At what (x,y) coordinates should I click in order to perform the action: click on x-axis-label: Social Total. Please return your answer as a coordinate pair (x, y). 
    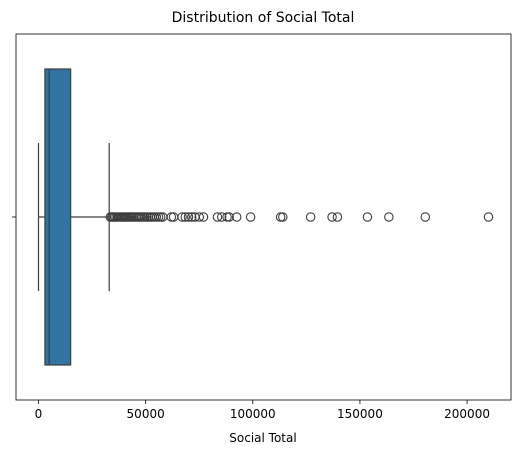
    Looking at the image, I should click on (262, 438).